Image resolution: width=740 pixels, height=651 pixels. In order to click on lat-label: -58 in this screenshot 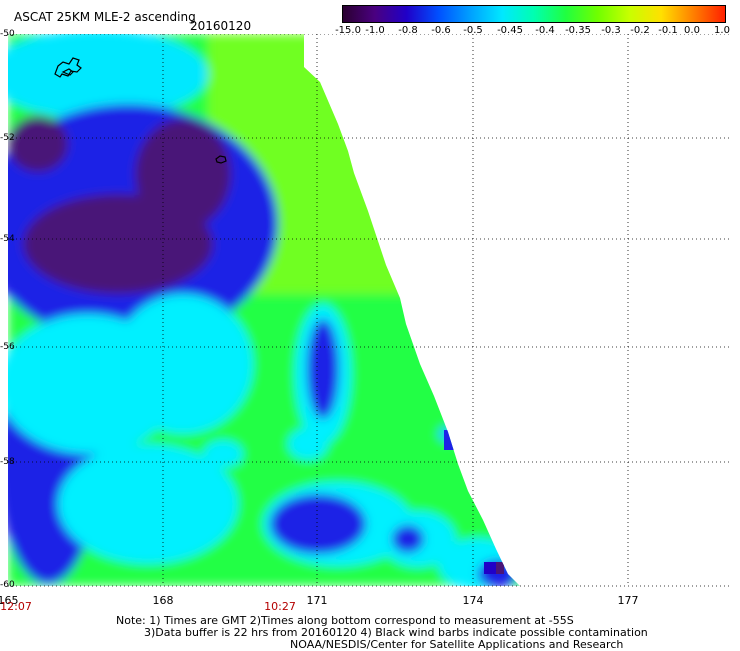, I will do `click(7, 462)`.